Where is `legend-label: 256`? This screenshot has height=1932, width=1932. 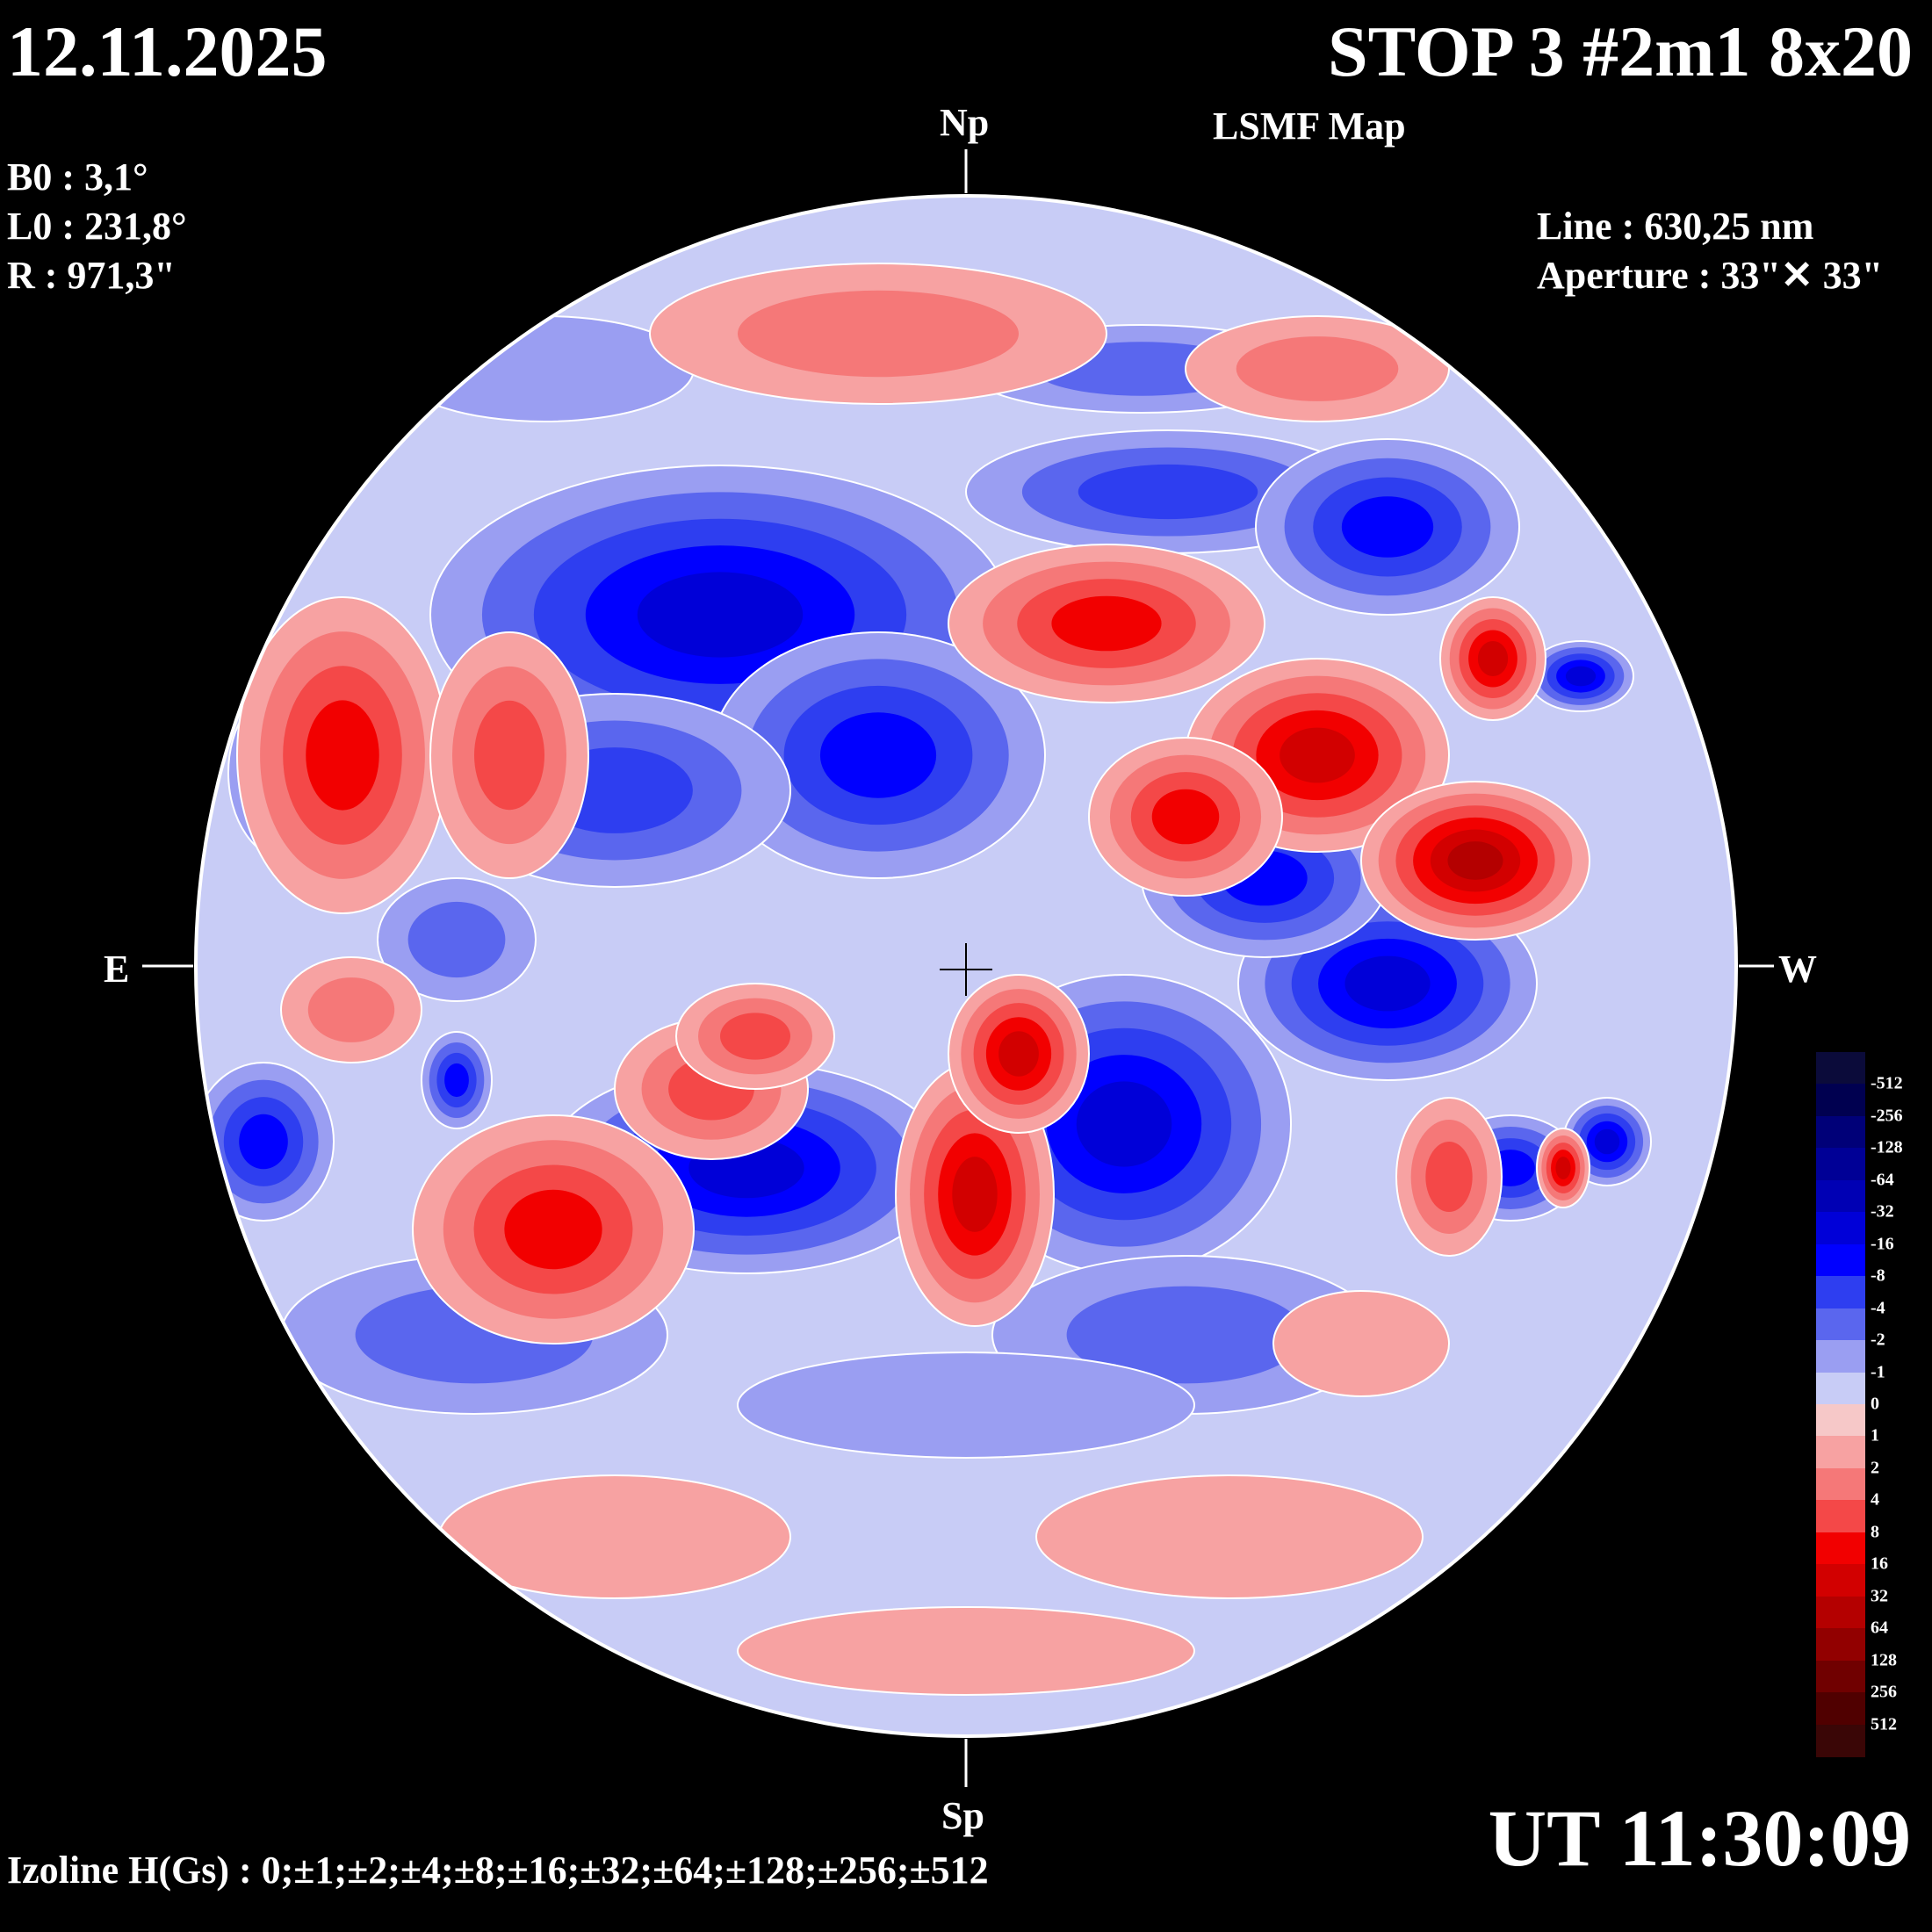
legend-label: 256 is located at coordinates (1884, 1692).